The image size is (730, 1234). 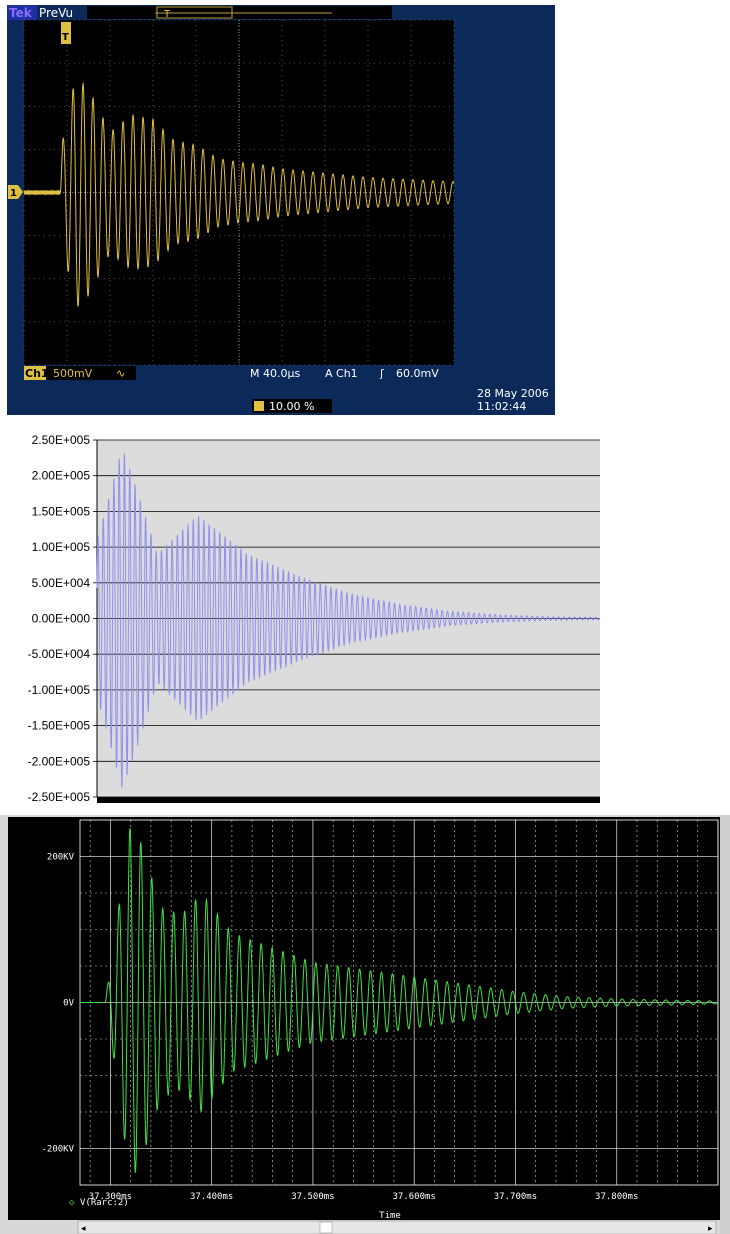 I want to click on excel-y-tick-label: -2.50E+005, so click(x=59, y=797).